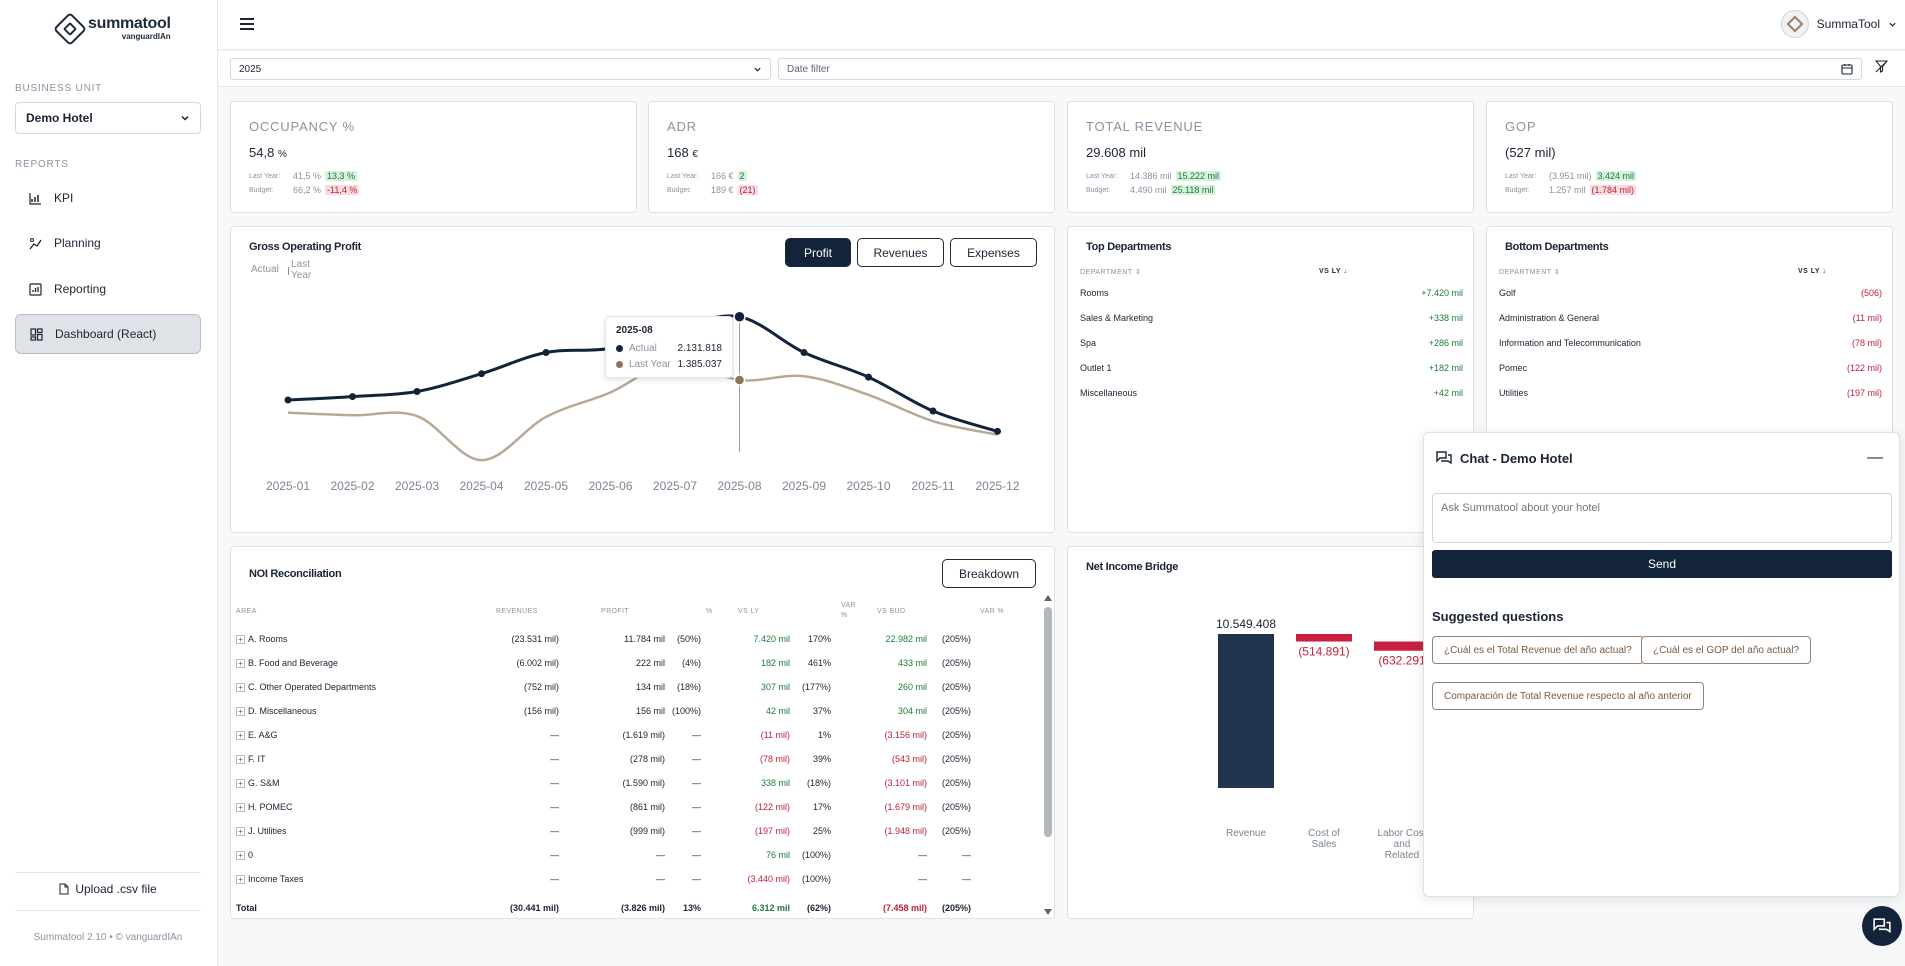  Describe the element at coordinates (1690, 395) in the screenshot. I see `department-row: Utilities (197 mil)` at that location.